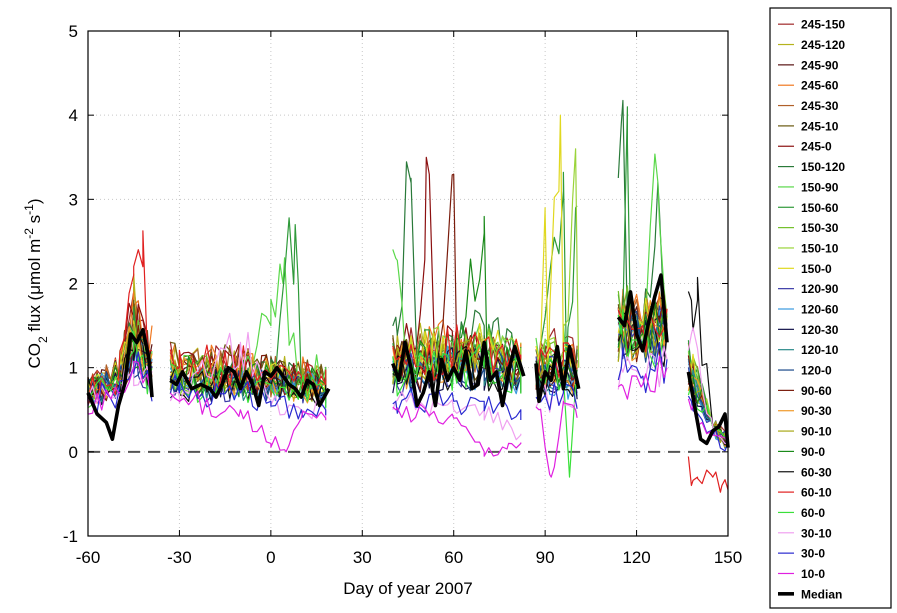 Image resolution: width=897 pixels, height=613 pixels. I want to click on legend-label: 30-10, so click(816, 533).